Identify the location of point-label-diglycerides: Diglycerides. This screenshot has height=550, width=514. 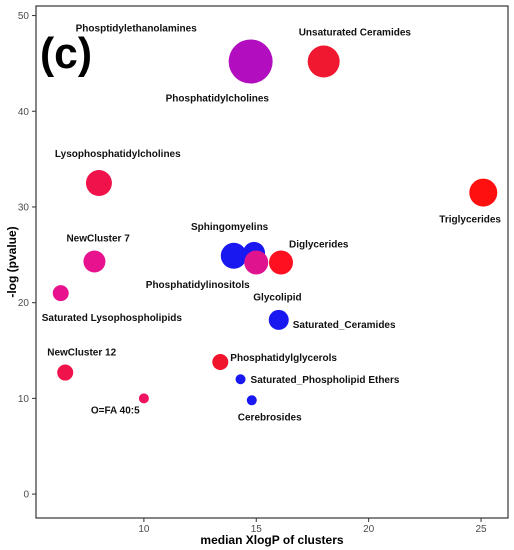
(319, 244).